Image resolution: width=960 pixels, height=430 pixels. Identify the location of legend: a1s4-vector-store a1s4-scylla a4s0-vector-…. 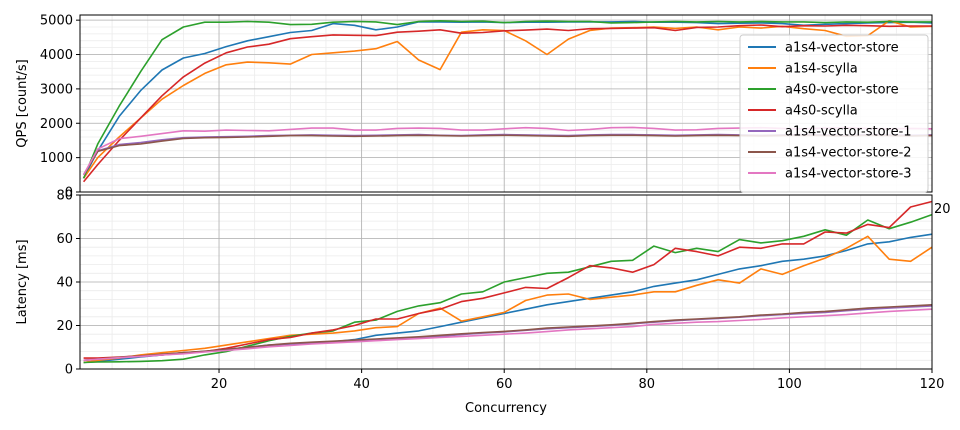
(834, 113).